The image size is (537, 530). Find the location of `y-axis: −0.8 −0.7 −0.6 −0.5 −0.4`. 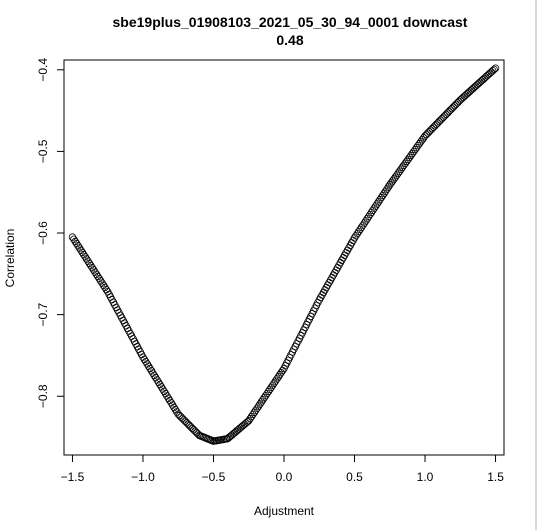

y-axis: −0.8 −0.7 −0.6 −0.5 −0.4 is located at coordinates (50, 233).